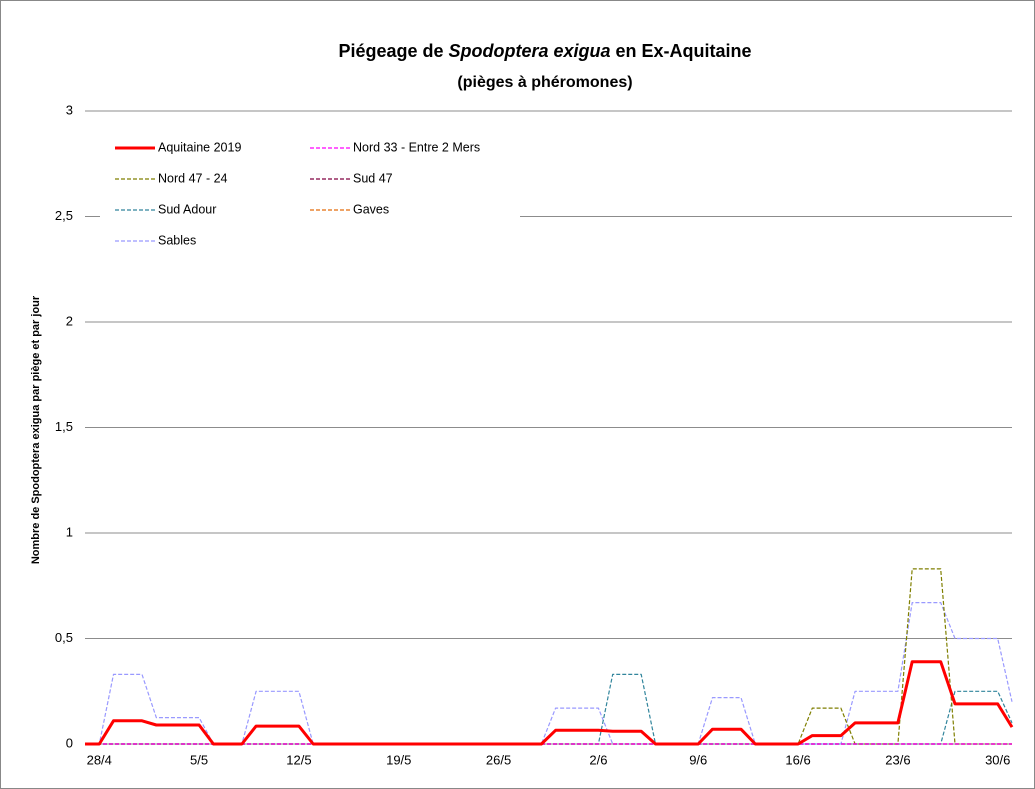  Describe the element at coordinates (69, 109) in the screenshot. I see `y-tick-label: 3` at that location.